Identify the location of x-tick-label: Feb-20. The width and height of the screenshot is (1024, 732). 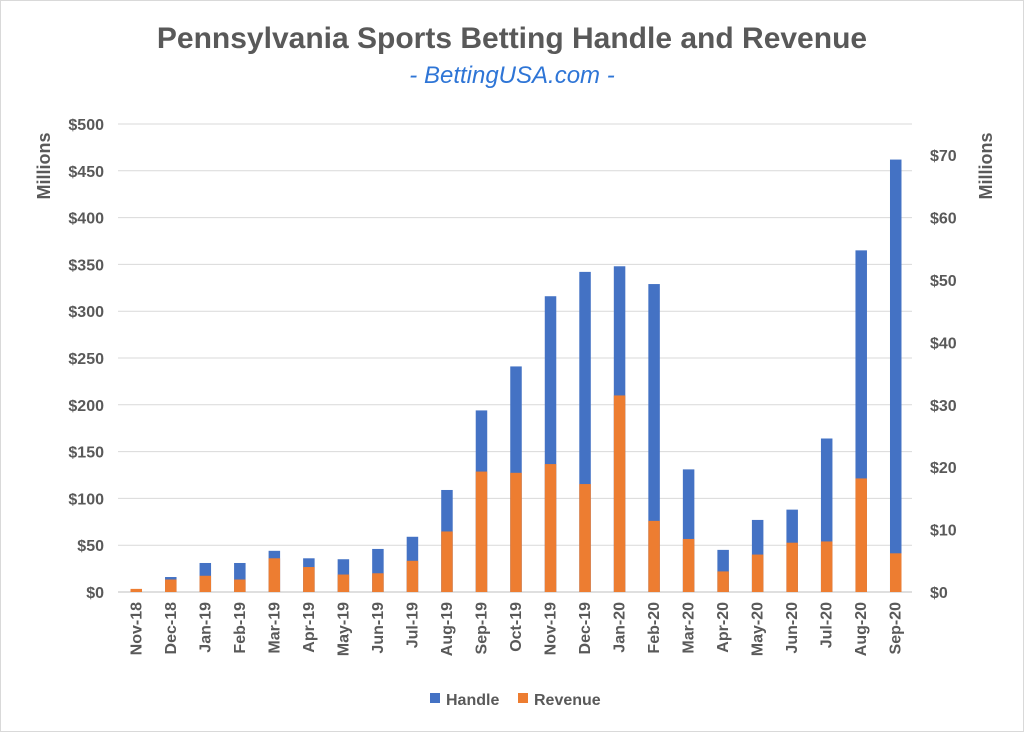
(654, 628).